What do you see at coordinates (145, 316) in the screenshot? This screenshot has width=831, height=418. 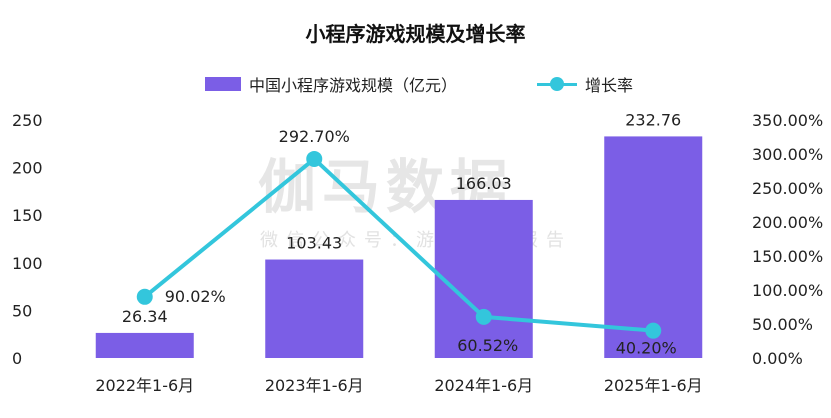 I see `bar-value-label: 26.34` at bounding box center [145, 316].